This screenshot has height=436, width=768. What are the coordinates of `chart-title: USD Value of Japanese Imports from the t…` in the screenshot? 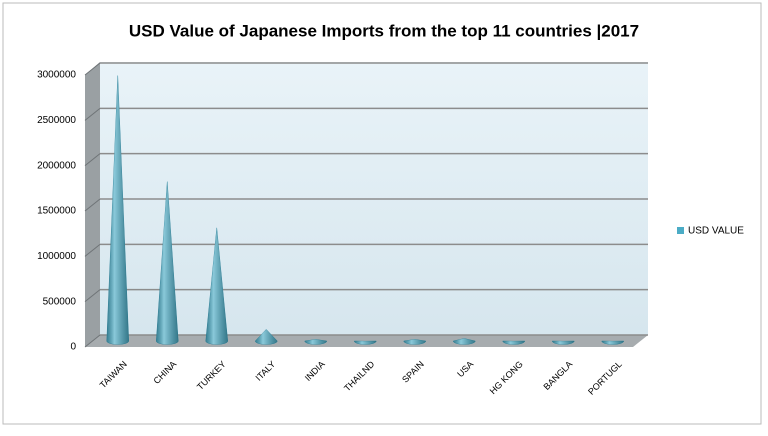 It's located at (384, 30).